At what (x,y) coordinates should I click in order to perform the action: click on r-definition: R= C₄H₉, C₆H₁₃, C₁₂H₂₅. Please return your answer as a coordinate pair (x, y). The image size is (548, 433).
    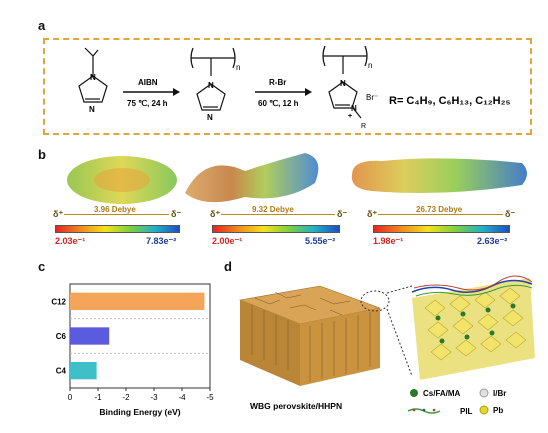
    Looking at the image, I should click on (450, 101).